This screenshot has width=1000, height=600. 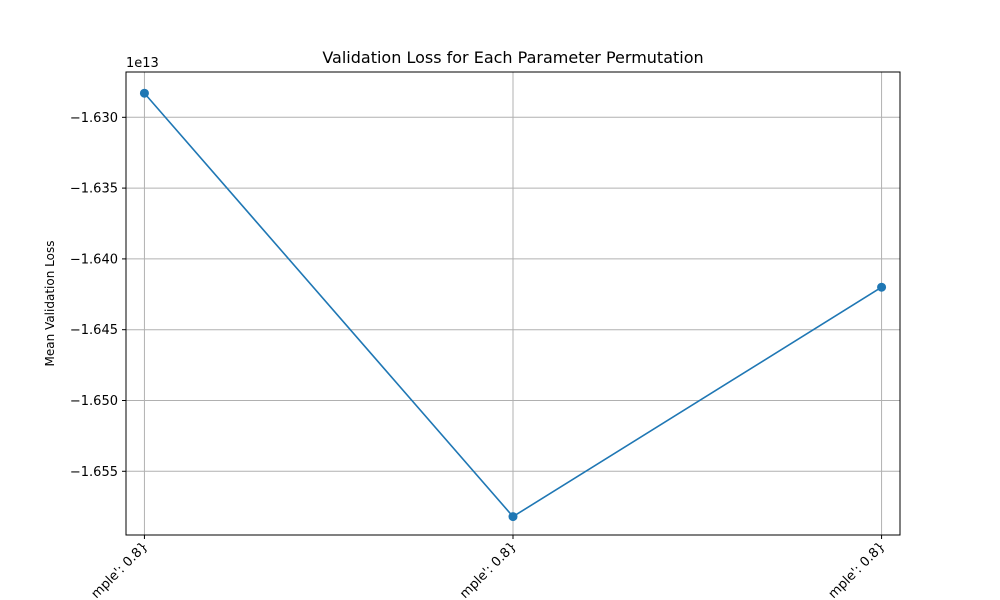 What do you see at coordinates (94, 259) in the screenshot?
I see `y-tick-label: −1.640` at bounding box center [94, 259].